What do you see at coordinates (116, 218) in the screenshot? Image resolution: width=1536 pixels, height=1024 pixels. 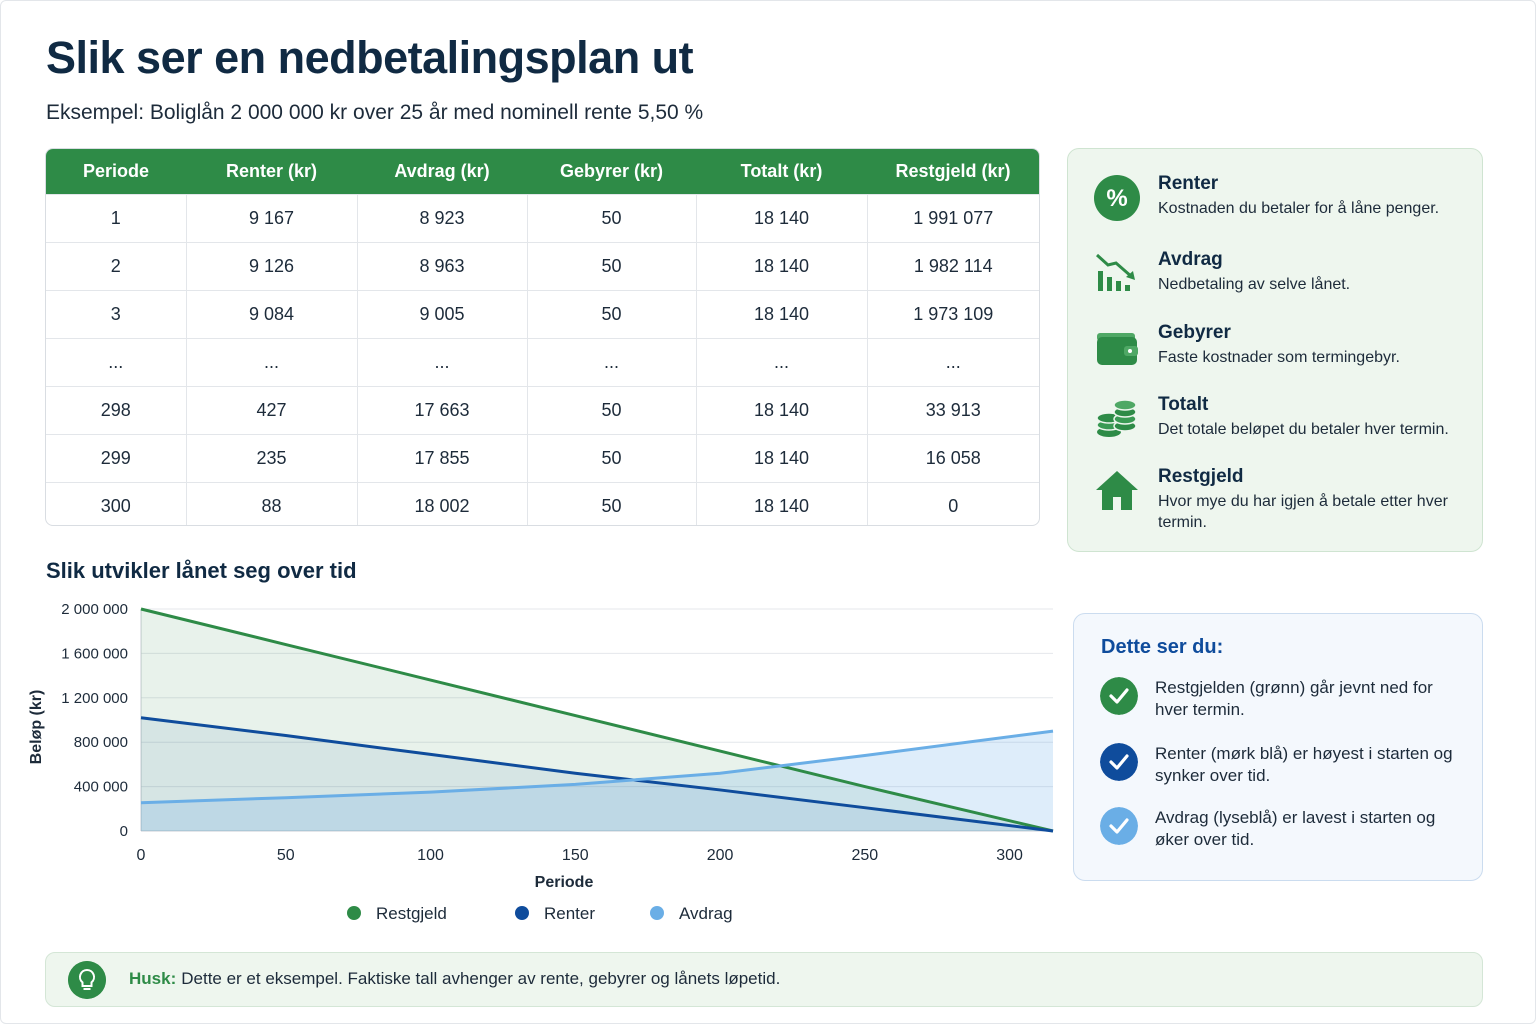 I see `table-cell: 1` at bounding box center [116, 218].